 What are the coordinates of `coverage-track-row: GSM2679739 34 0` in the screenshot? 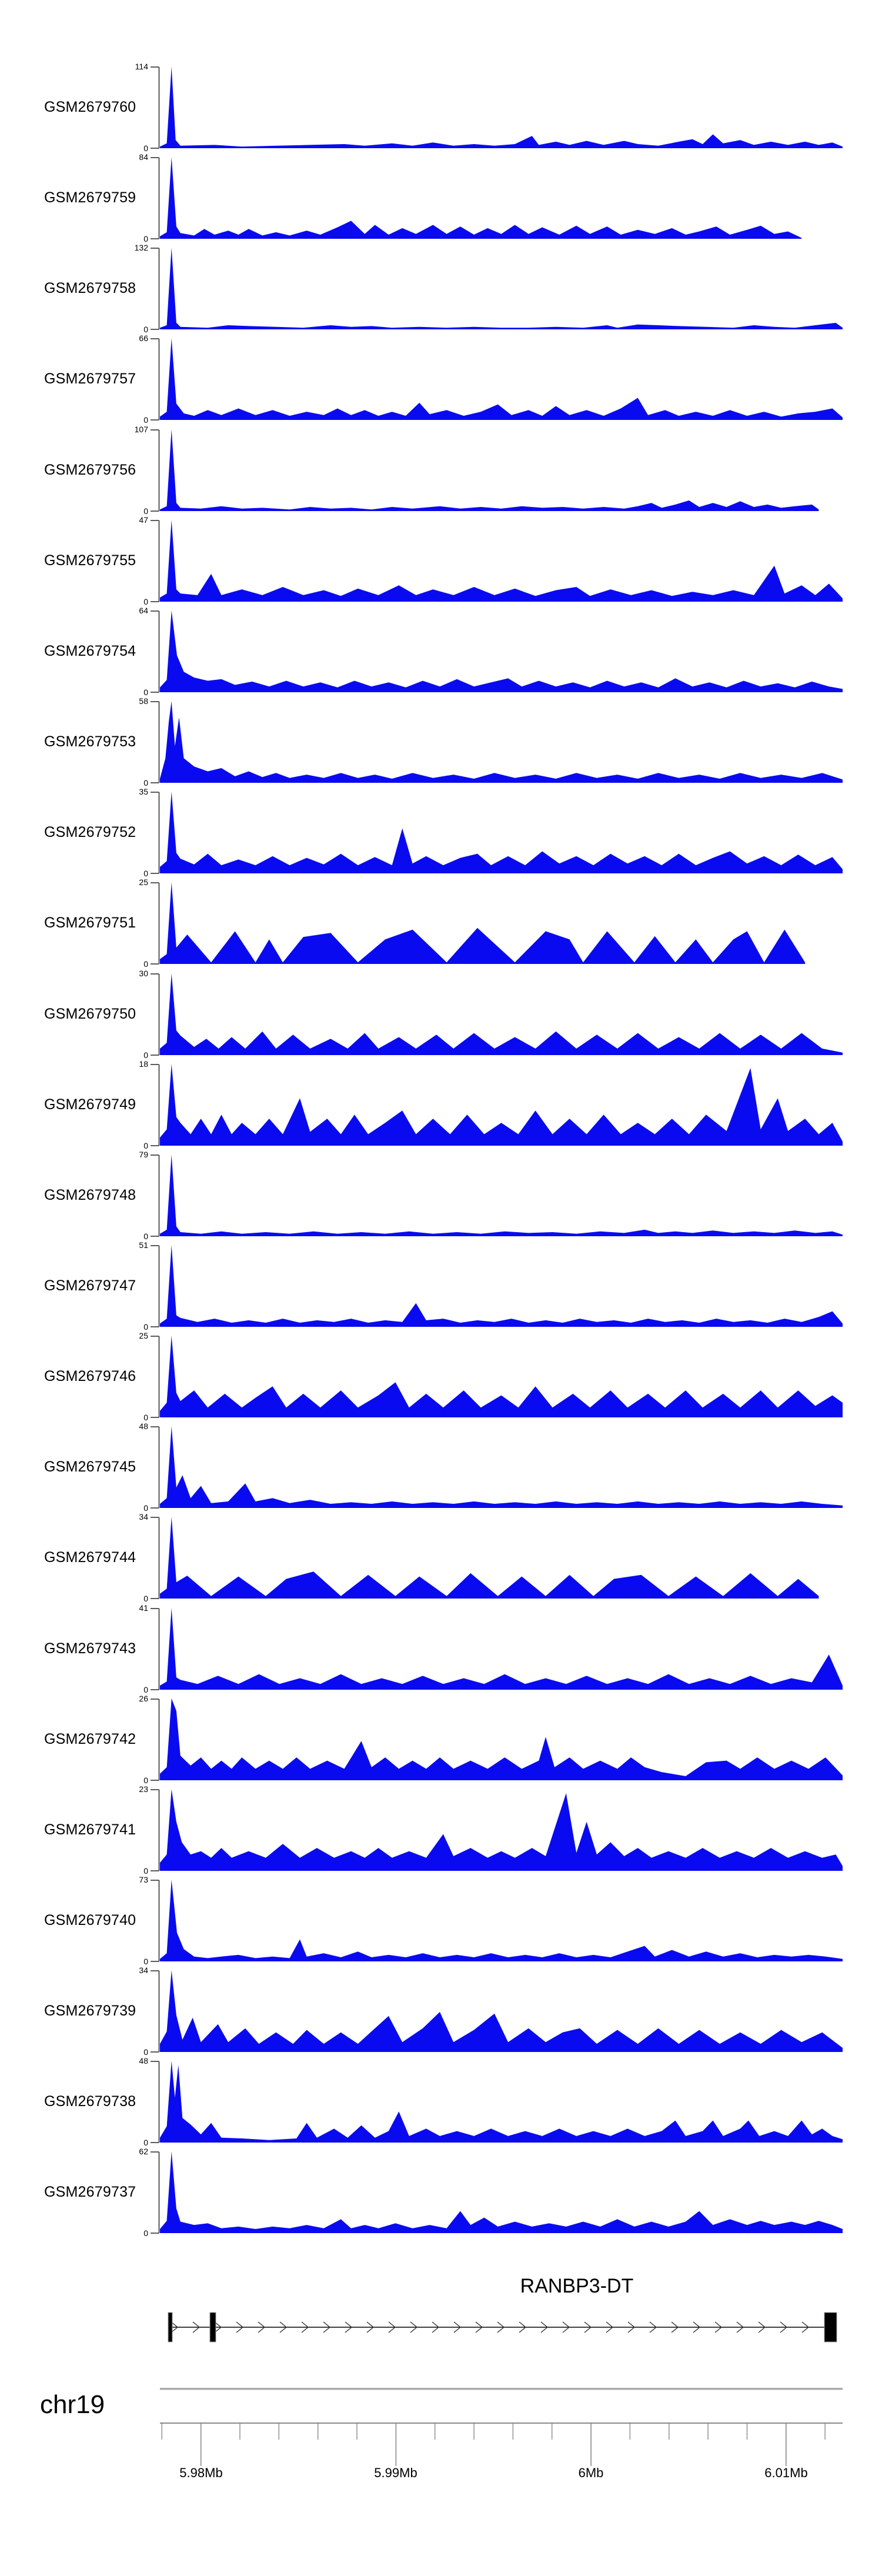 It's located at (441, 2013).